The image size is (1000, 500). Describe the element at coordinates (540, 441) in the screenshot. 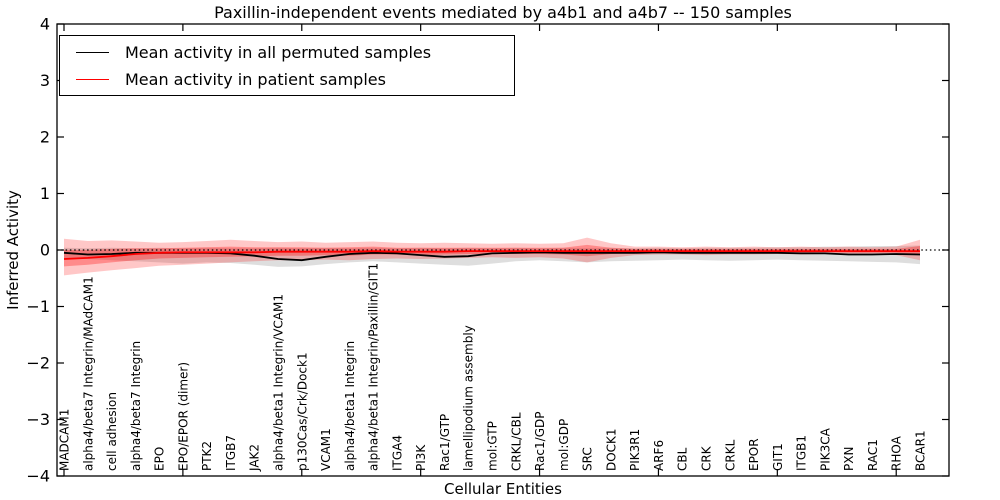

I see `x-tick-label: Rac1/GDP` at that location.